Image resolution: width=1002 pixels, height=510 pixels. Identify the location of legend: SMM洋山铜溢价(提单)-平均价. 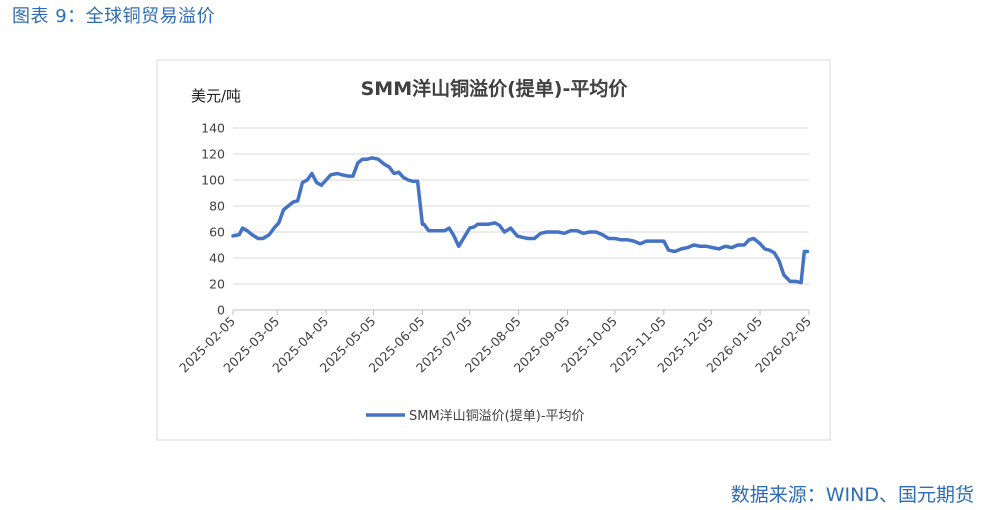
(475, 416).